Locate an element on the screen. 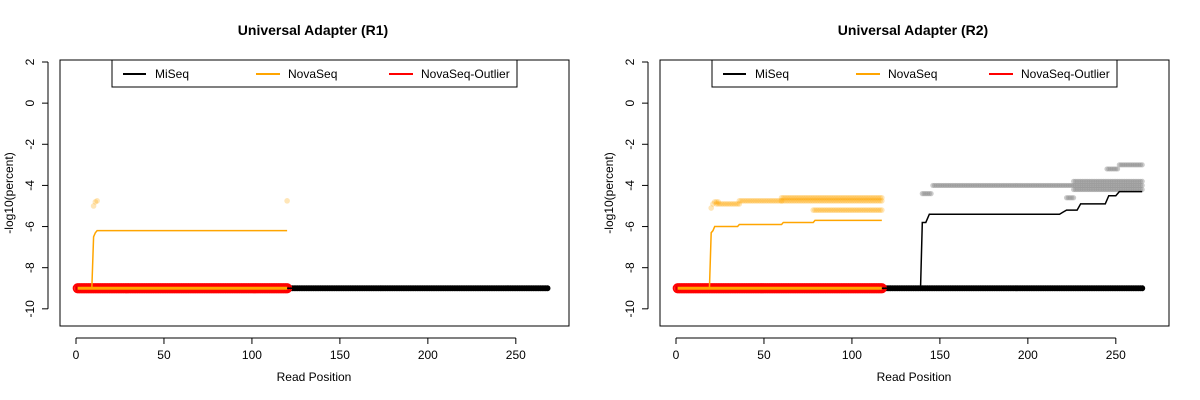 This screenshot has width=1200, height=400. y-tick-label: -10 is located at coordinates (30, 309).